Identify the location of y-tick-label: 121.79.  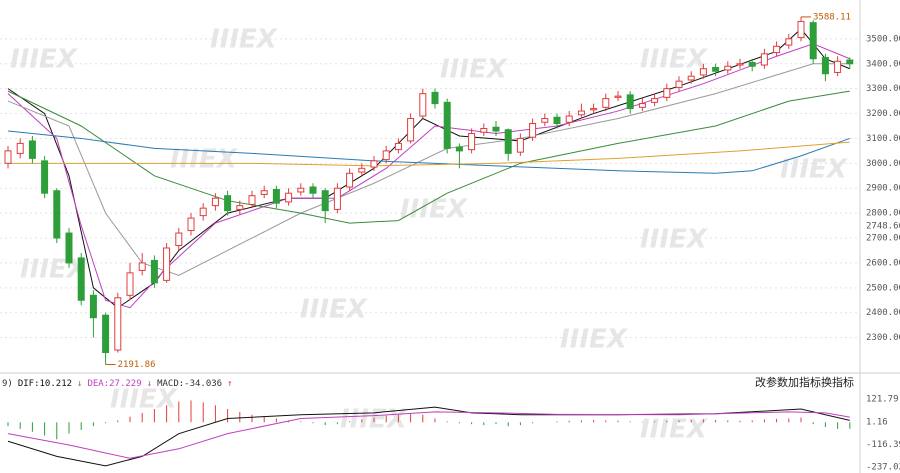
(882, 400).